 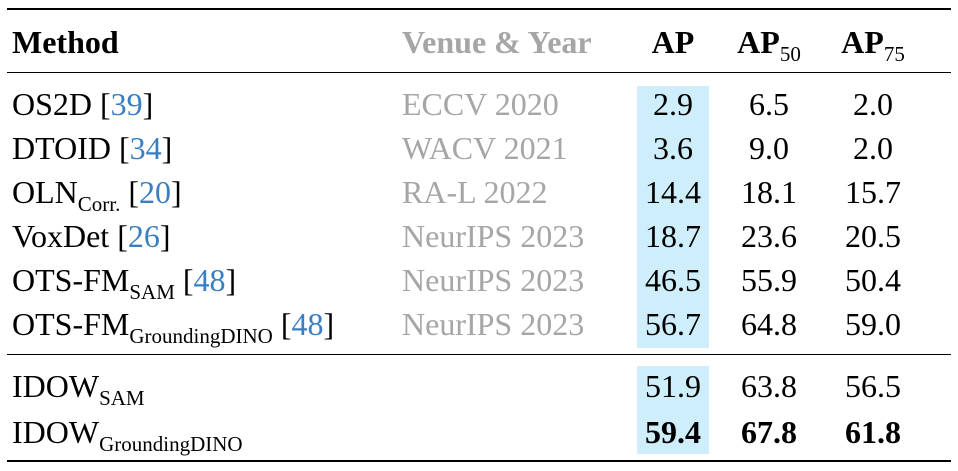 What do you see at coordinates (673, 386) in the screenshot?
I see `ours-row-ap: 51.9` at bounding box center [673, 386].